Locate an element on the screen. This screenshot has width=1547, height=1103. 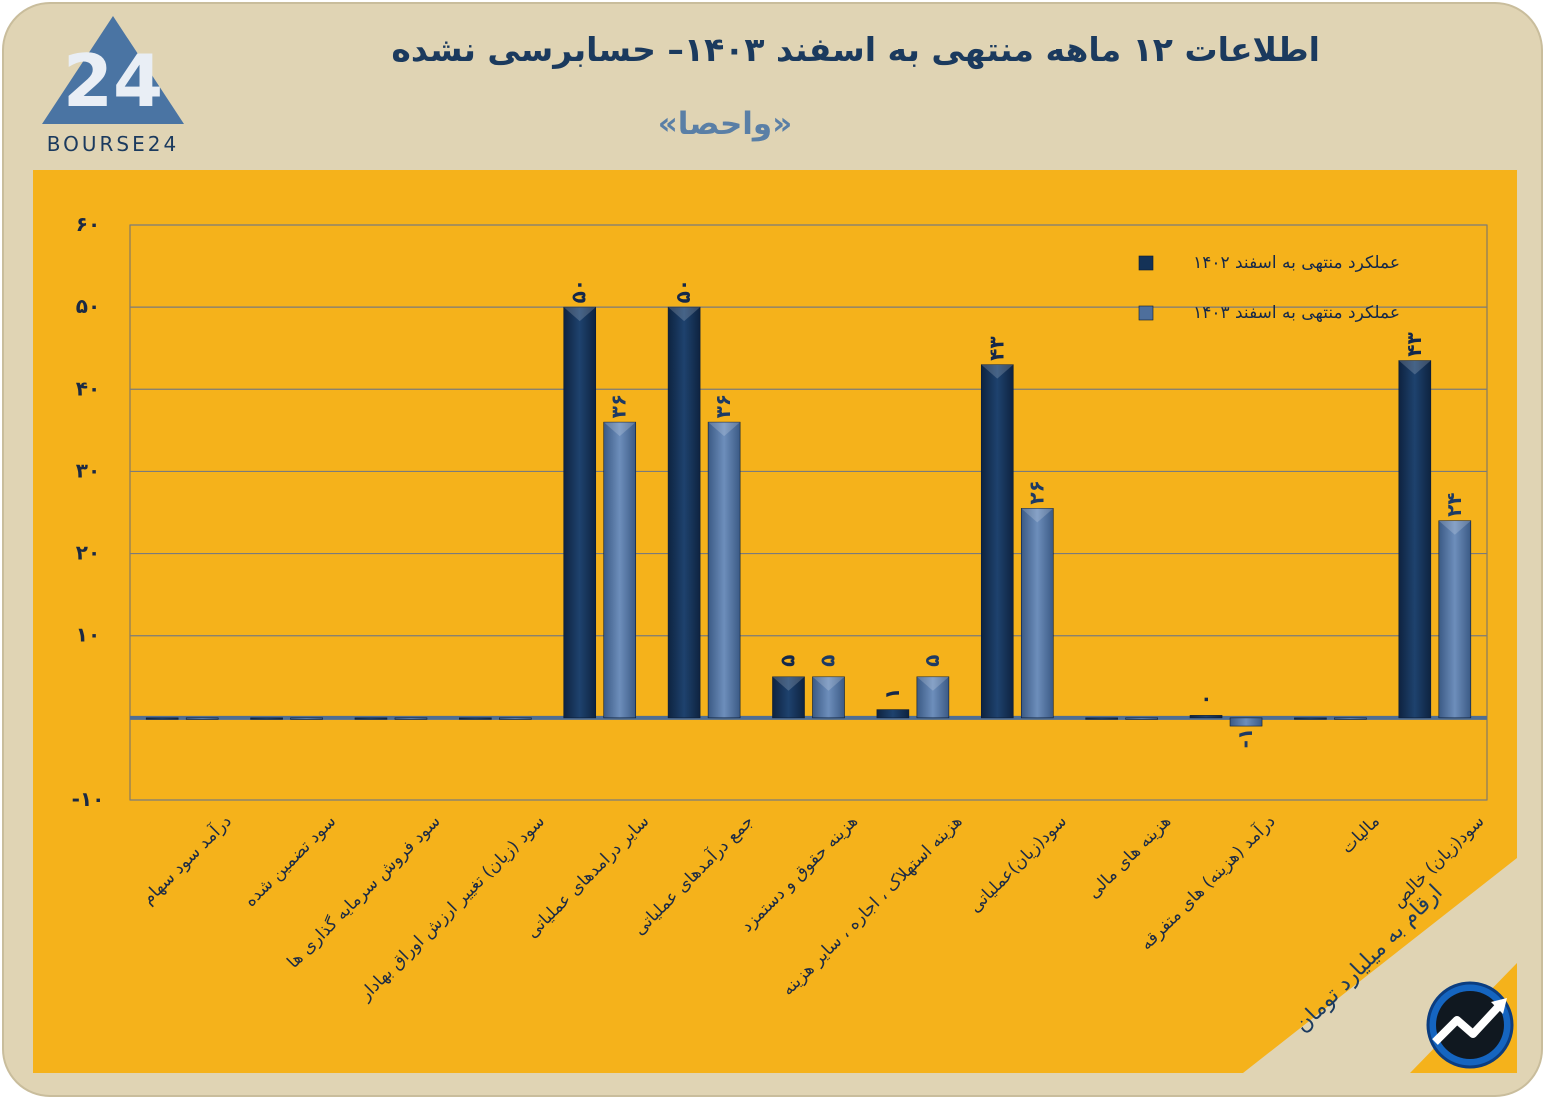
category-label: سود(زیان)عملیاتی is located at coordinates (1018, 864).